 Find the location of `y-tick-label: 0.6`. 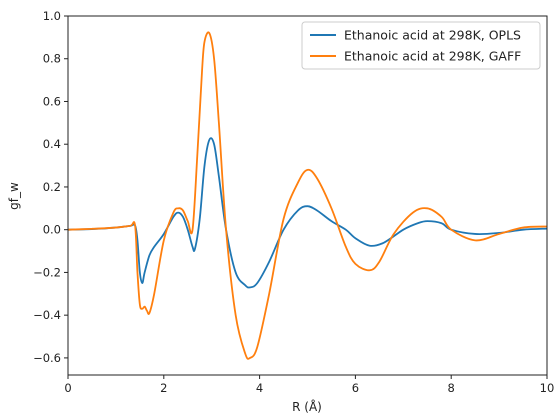

y-tick-label: 0.6 is located at coordinates (52, 101).